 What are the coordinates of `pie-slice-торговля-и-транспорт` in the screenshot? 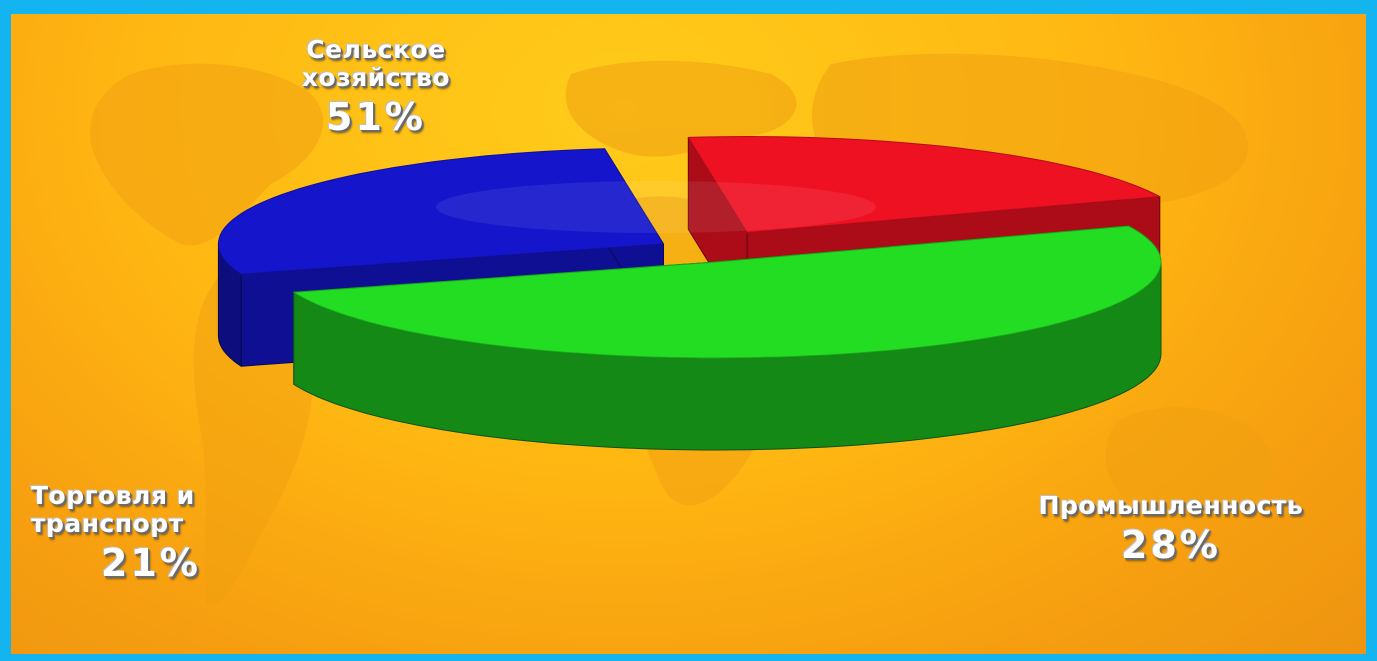 It's located at (924, 185).